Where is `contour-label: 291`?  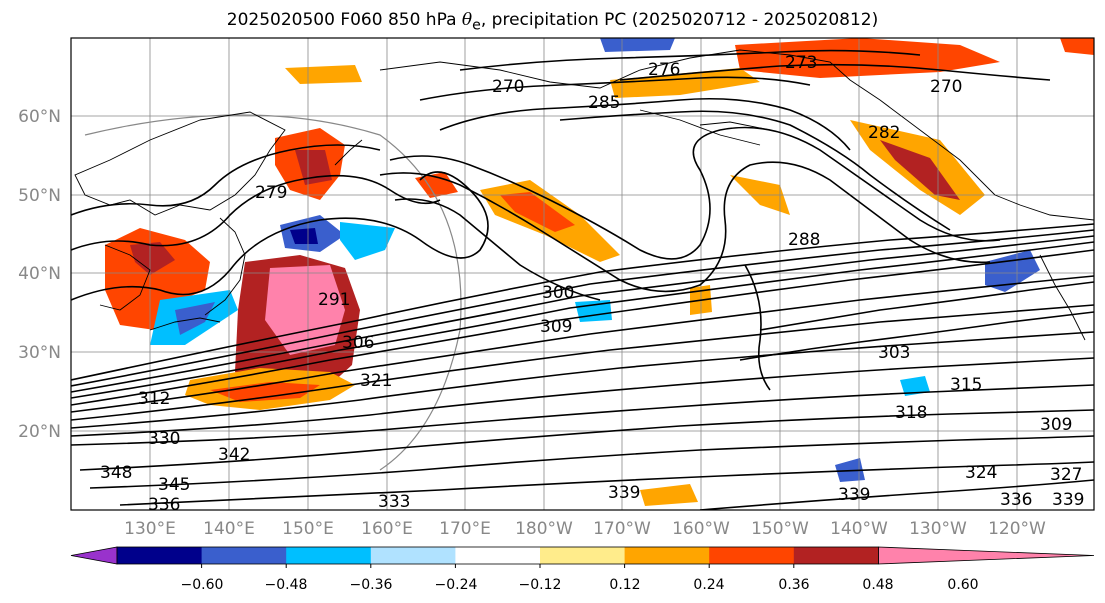
contour-label: 291 is located at coordinates (334, 300).